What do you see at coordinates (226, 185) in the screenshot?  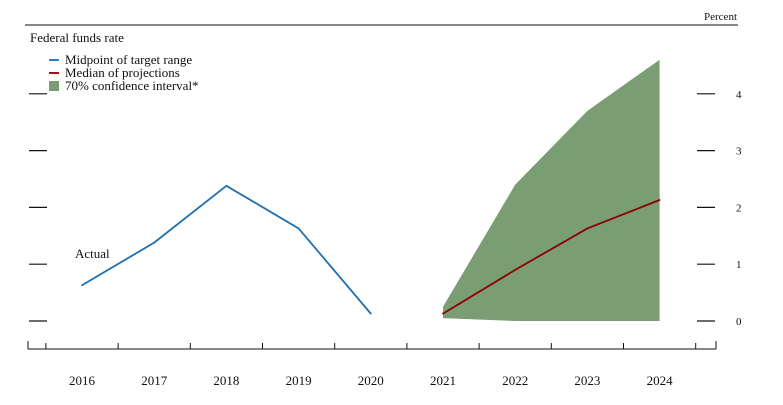 I see `series-point-actual-2018` at bounding box center [226, 185].